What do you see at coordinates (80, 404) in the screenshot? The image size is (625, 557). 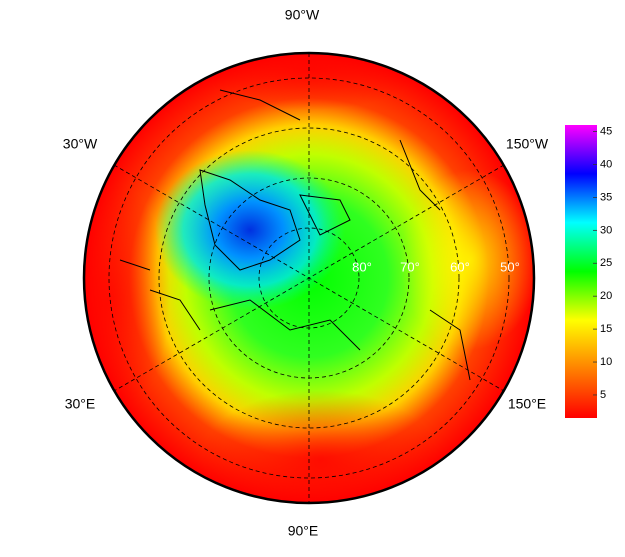 I see `lon-label: 30°E` at bounding box center [80, 404].